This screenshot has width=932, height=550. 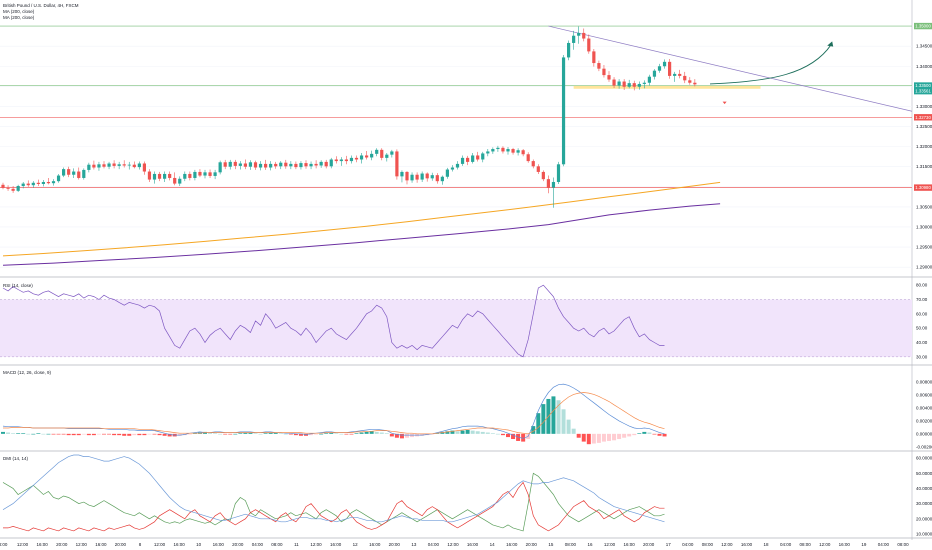 I want to click on price-tick-label: 1.32000, so click(x=924, y=146).